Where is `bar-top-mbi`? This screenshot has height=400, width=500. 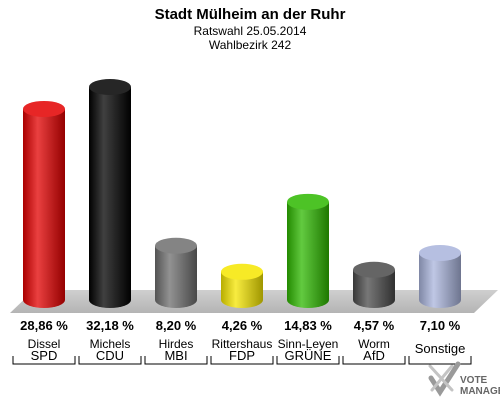 bar-top-mbi is located at coordinates (176, 245).